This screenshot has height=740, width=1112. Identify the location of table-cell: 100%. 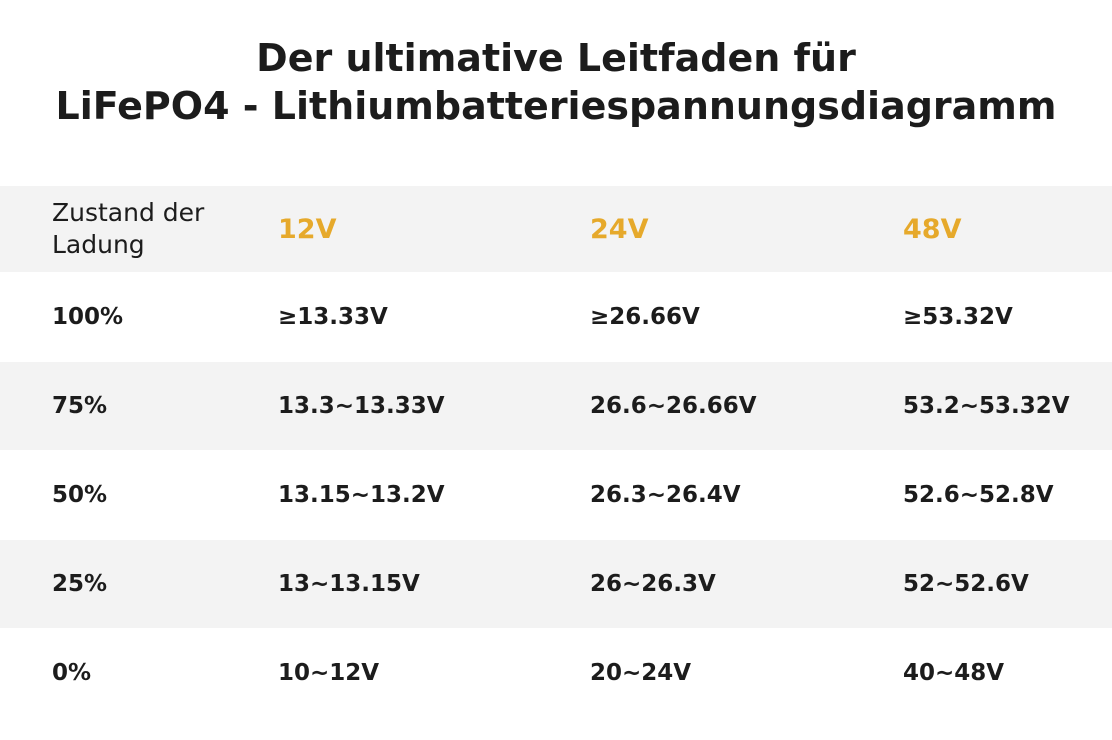
(88, 317).